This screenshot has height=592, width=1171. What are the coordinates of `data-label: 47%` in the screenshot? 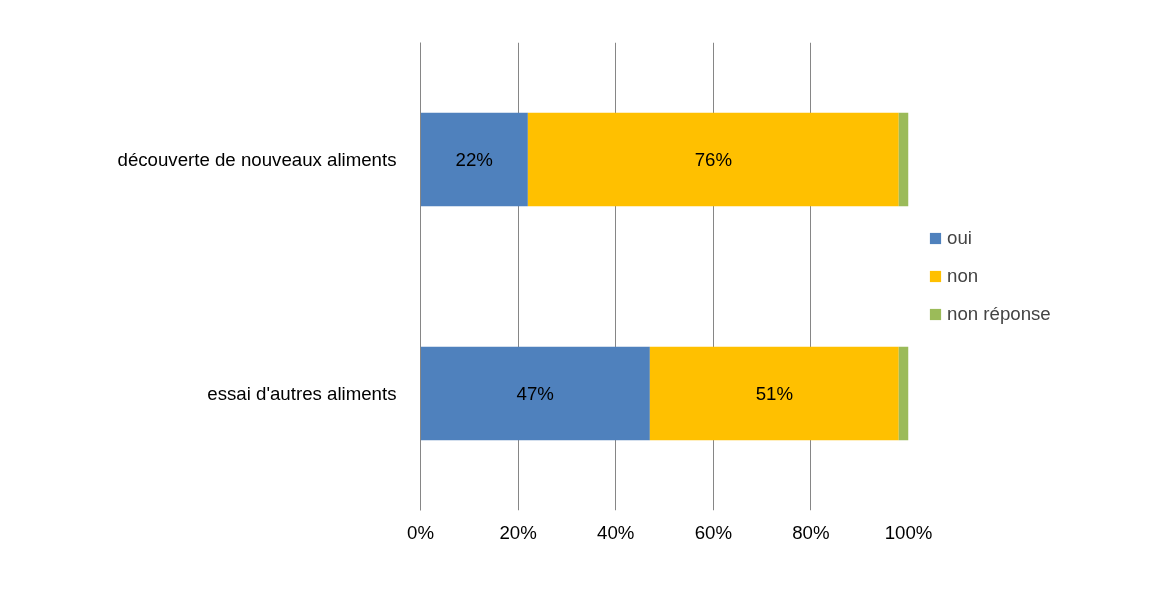 It's located at (535, 393).